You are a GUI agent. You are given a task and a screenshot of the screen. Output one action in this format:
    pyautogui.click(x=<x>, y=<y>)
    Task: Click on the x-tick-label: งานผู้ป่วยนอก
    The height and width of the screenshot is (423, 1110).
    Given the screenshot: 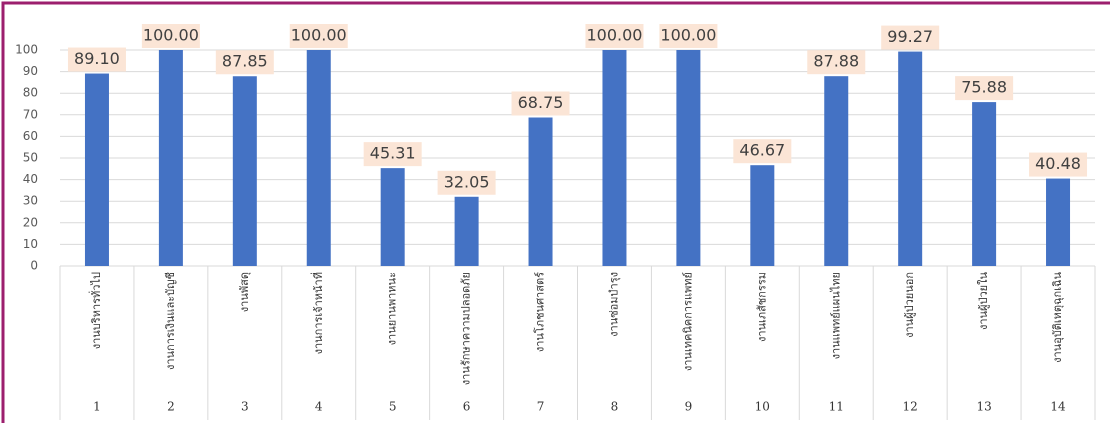 What is the action you would take?
    pyautogui.click(x=909, y=305)
    